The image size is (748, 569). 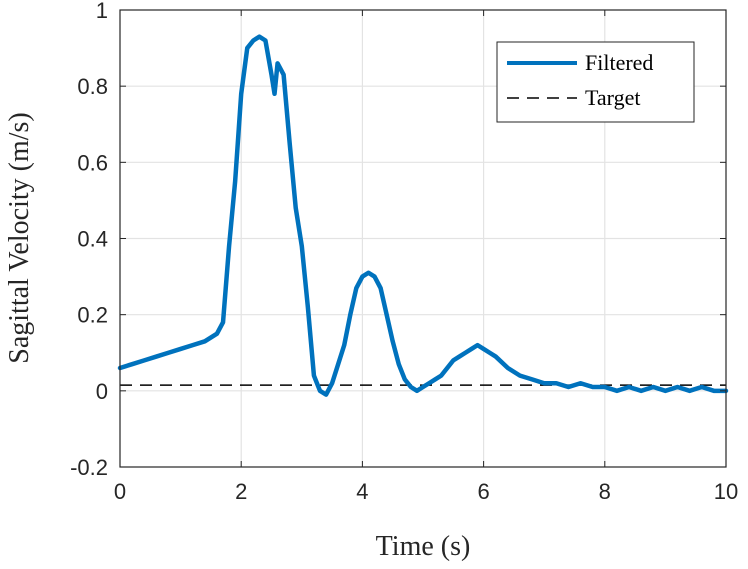 I want to click on legend-label-target: Target, so click(x=612, y=97).